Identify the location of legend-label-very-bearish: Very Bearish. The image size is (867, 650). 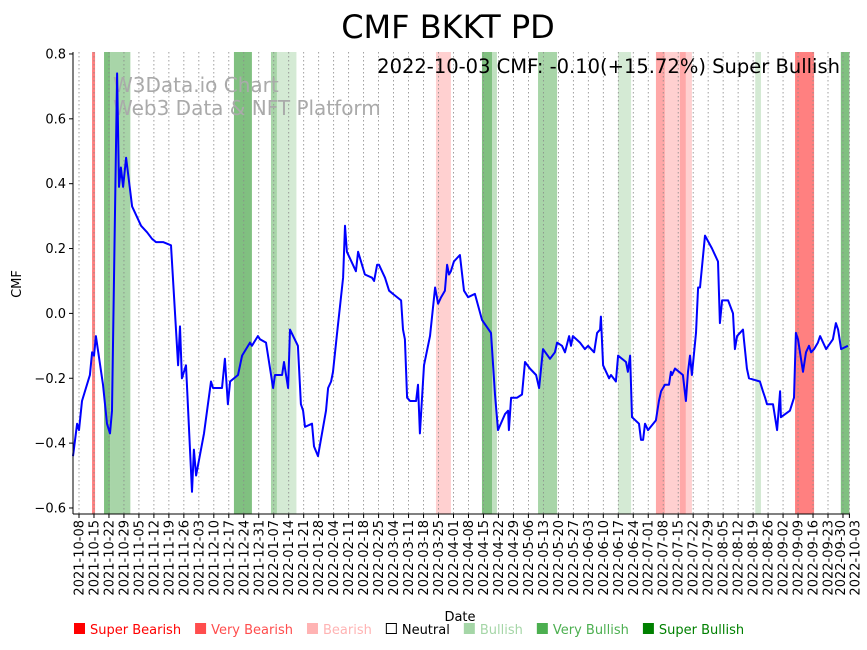
(252, 630).